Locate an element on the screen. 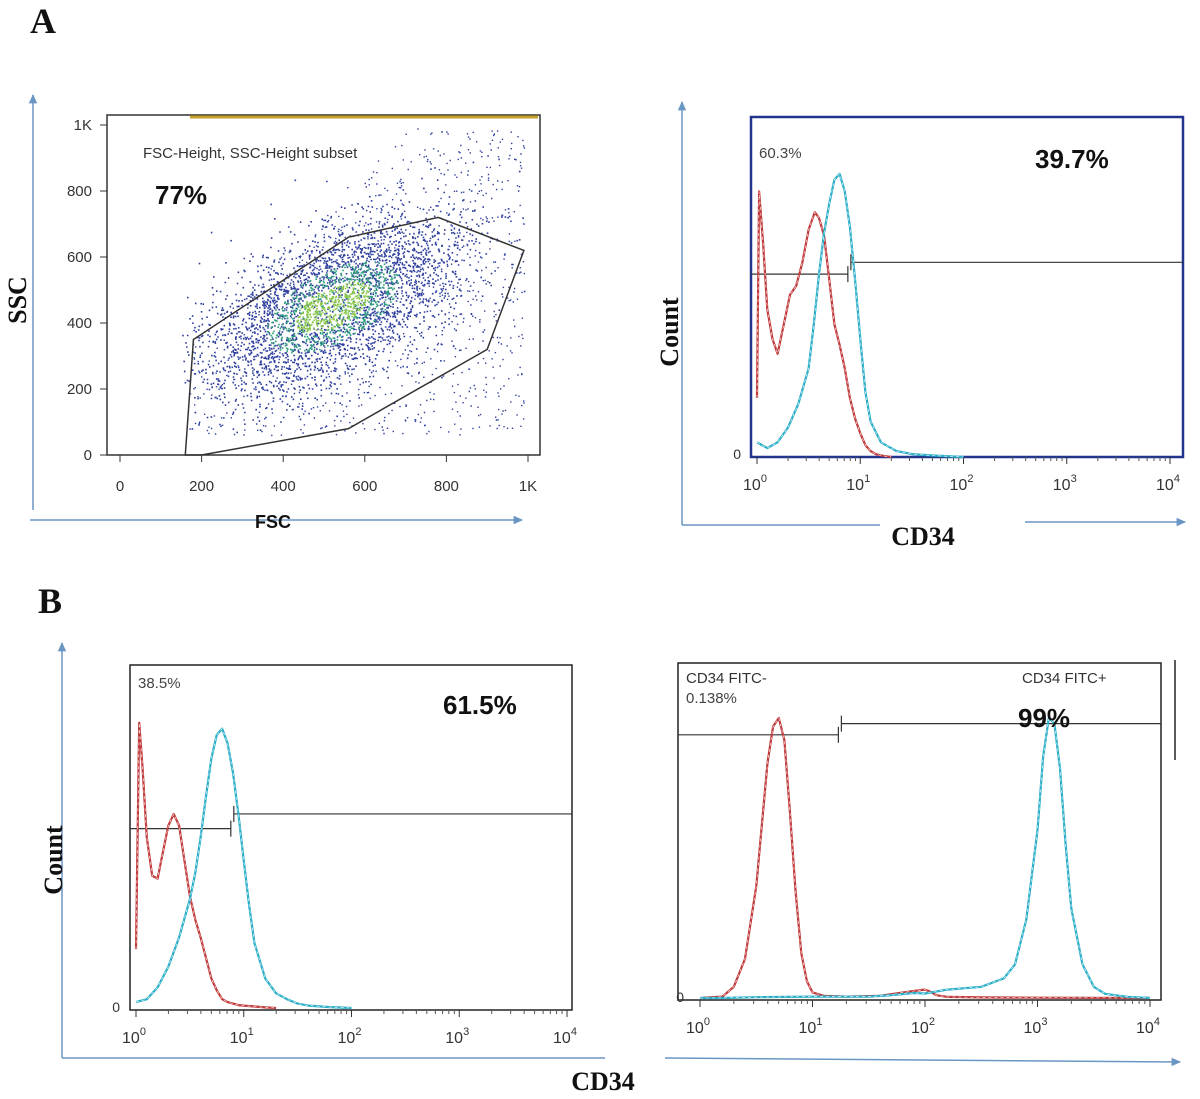 Image resolution: width=1200 pixels, height=1099 pixels. panel-label-b: B is located at coordinates (50, 601).